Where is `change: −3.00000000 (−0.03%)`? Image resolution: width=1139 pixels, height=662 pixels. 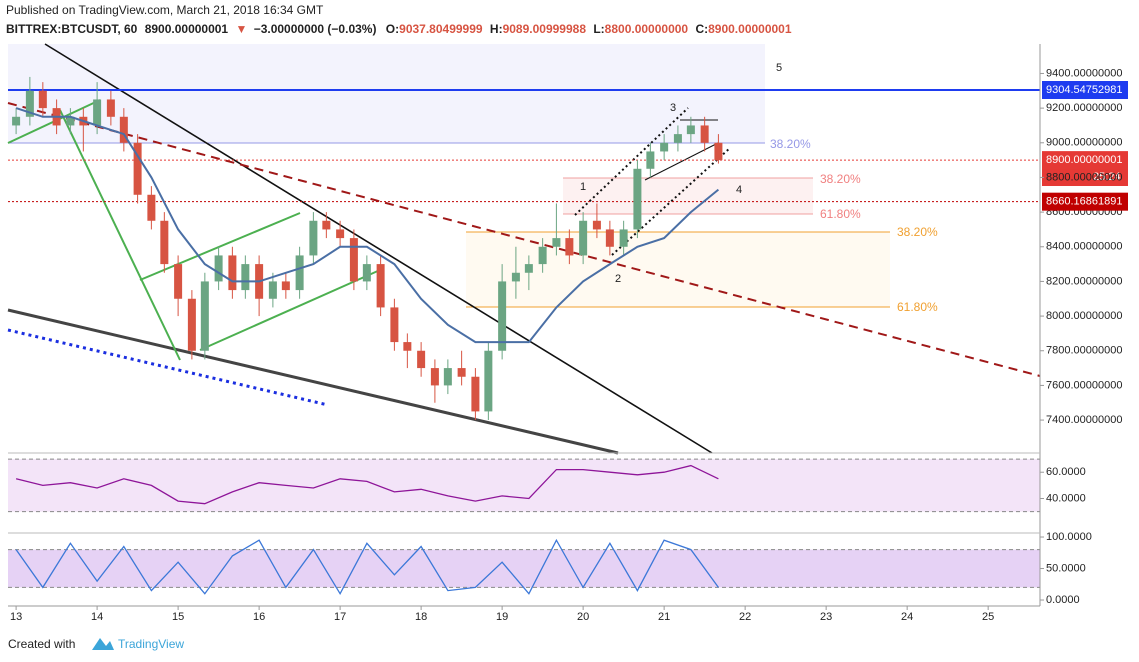
change: −3.00000000 (−0.03%) is located at coordinates (315, 29).